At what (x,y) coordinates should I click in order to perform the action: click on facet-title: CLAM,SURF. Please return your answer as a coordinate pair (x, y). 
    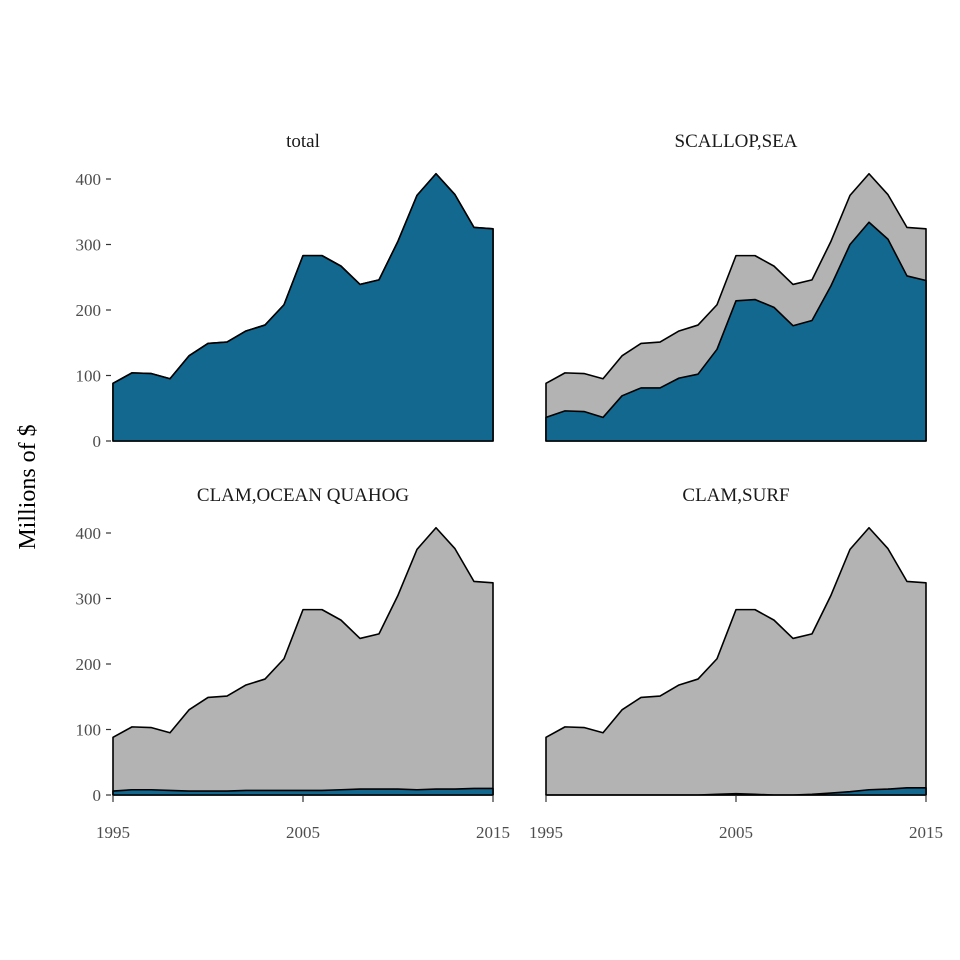
    Looking at the image, I should click on (735, 495).